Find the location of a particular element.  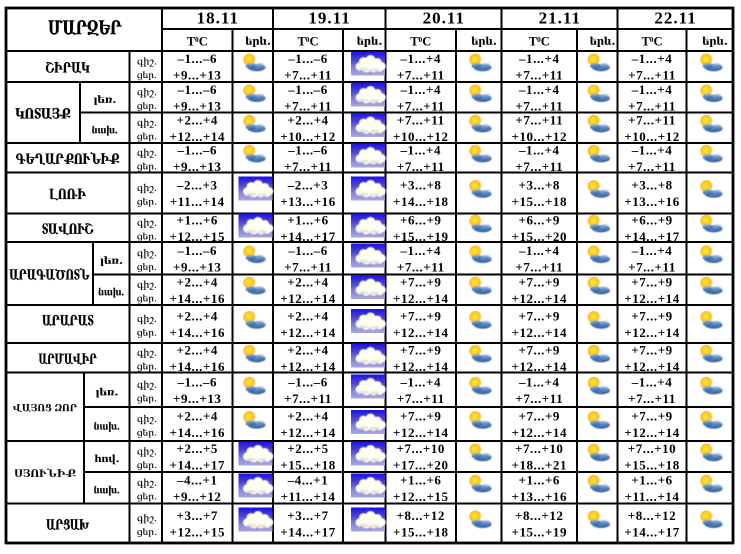

svg-text: +18...+21 is located at coordinates (539, 465).